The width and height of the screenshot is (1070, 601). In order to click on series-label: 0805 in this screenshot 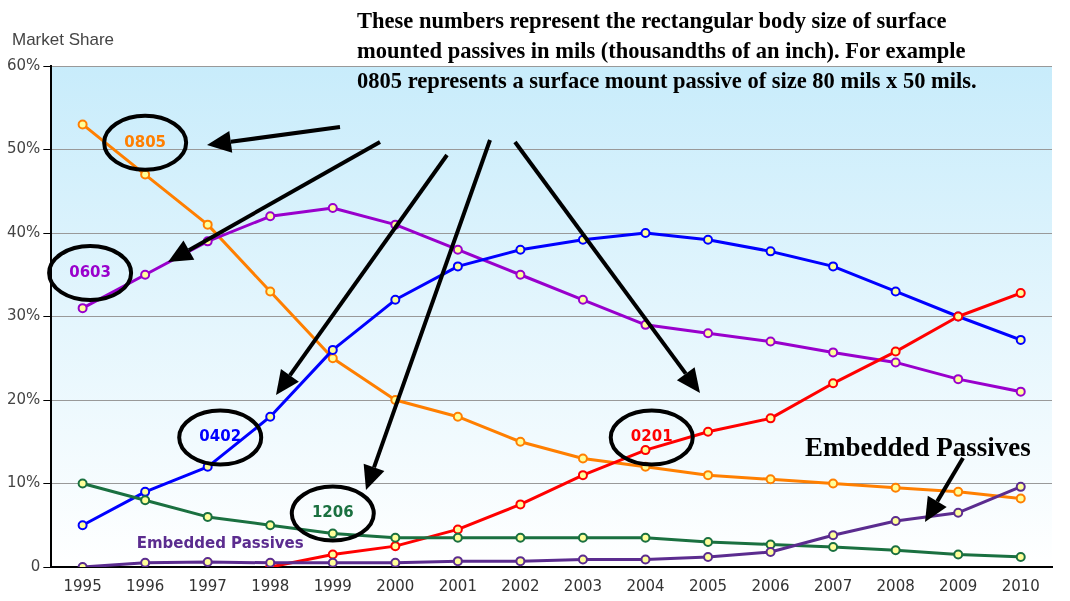, I will do `click(145, 141)`.